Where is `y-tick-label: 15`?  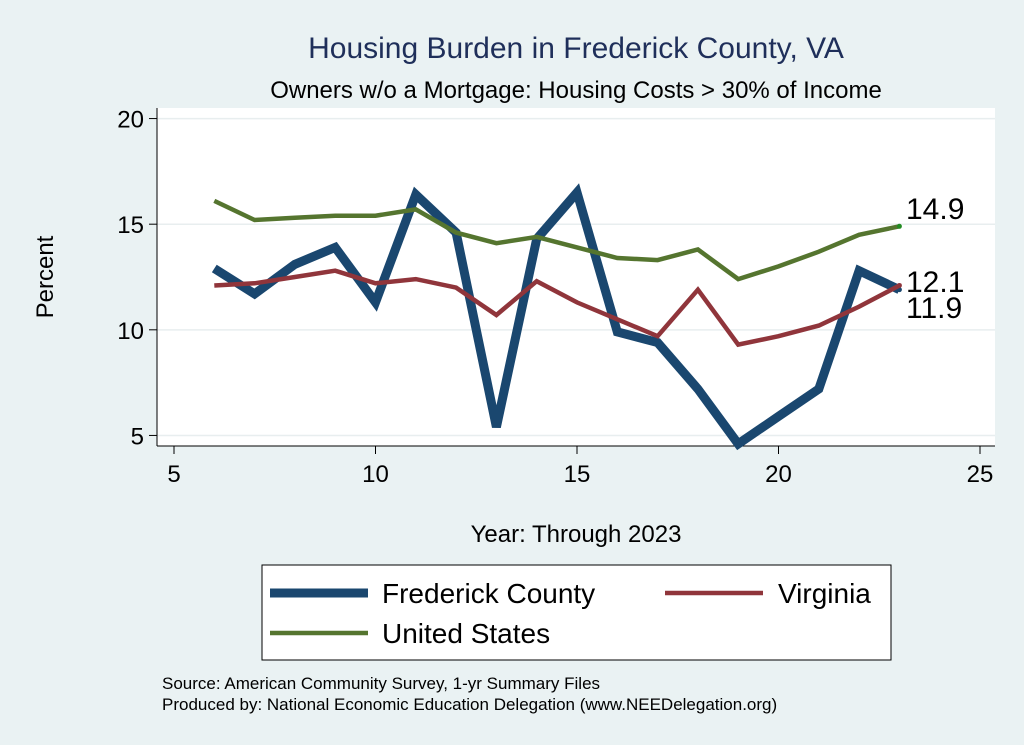 y-tick-label: 15 is located at coordinates (130, 225).